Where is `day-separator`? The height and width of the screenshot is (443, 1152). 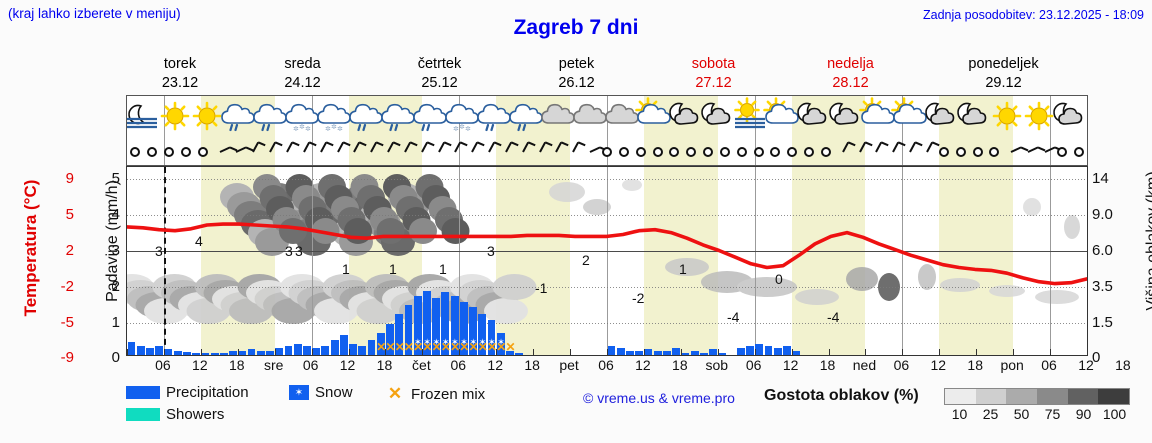
day-separator is located at coordinates (1051, 151).